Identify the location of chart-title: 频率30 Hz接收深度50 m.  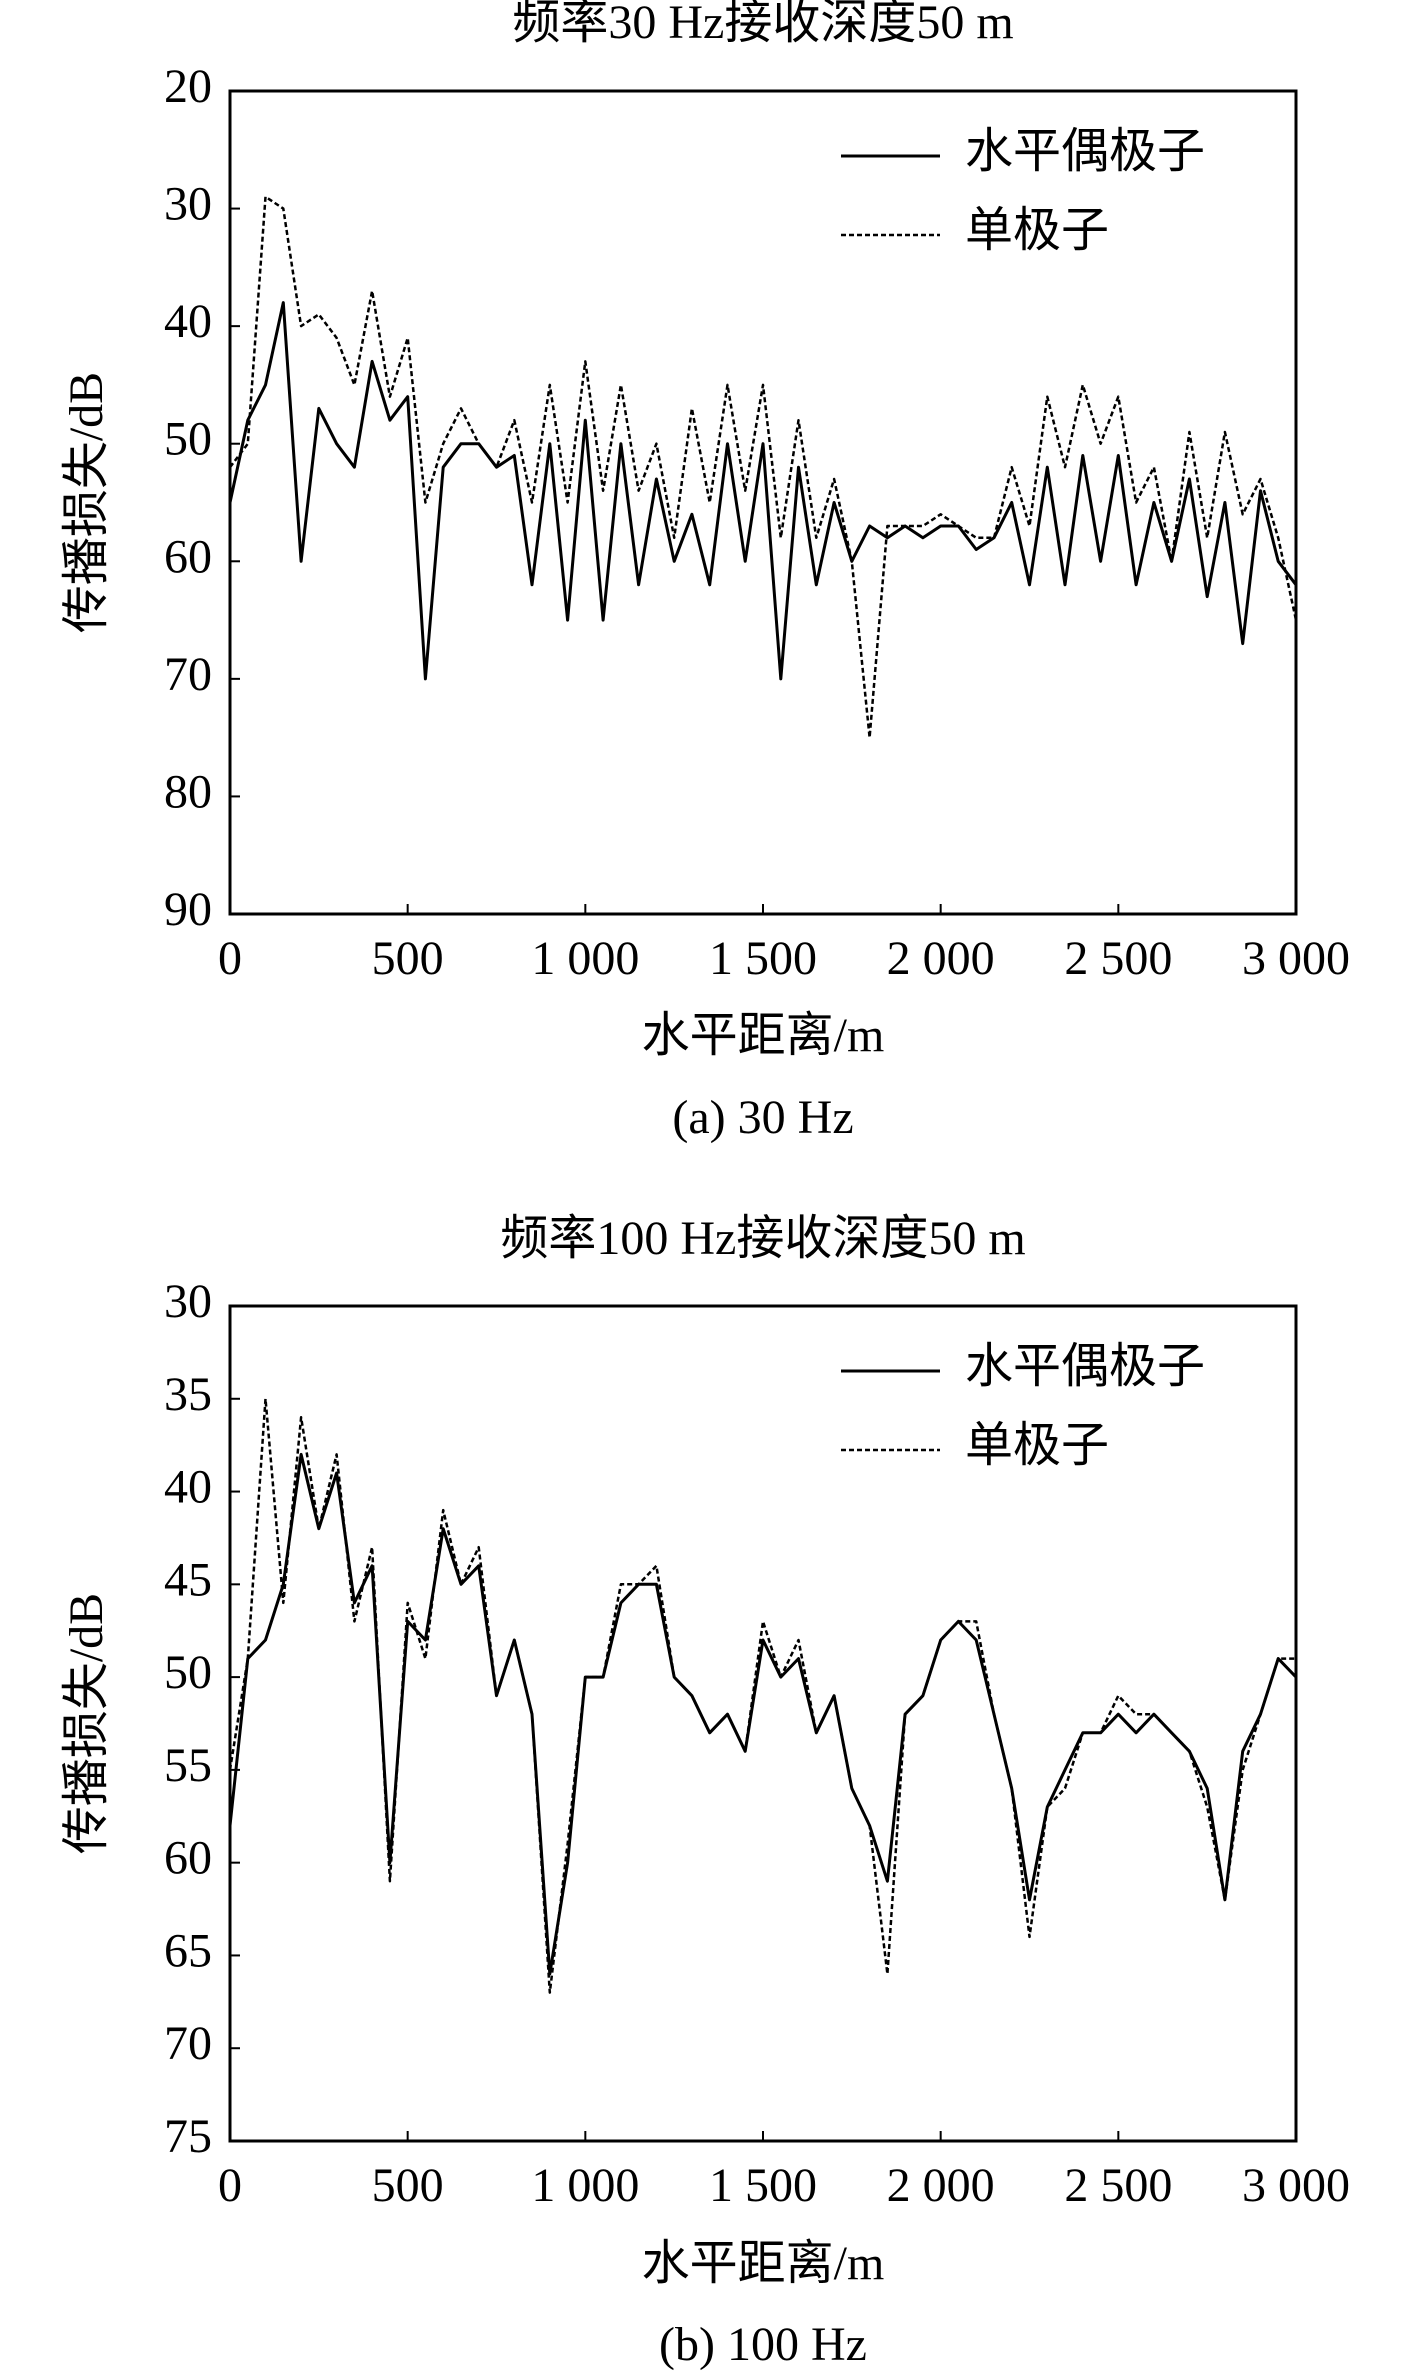
(762, 24).